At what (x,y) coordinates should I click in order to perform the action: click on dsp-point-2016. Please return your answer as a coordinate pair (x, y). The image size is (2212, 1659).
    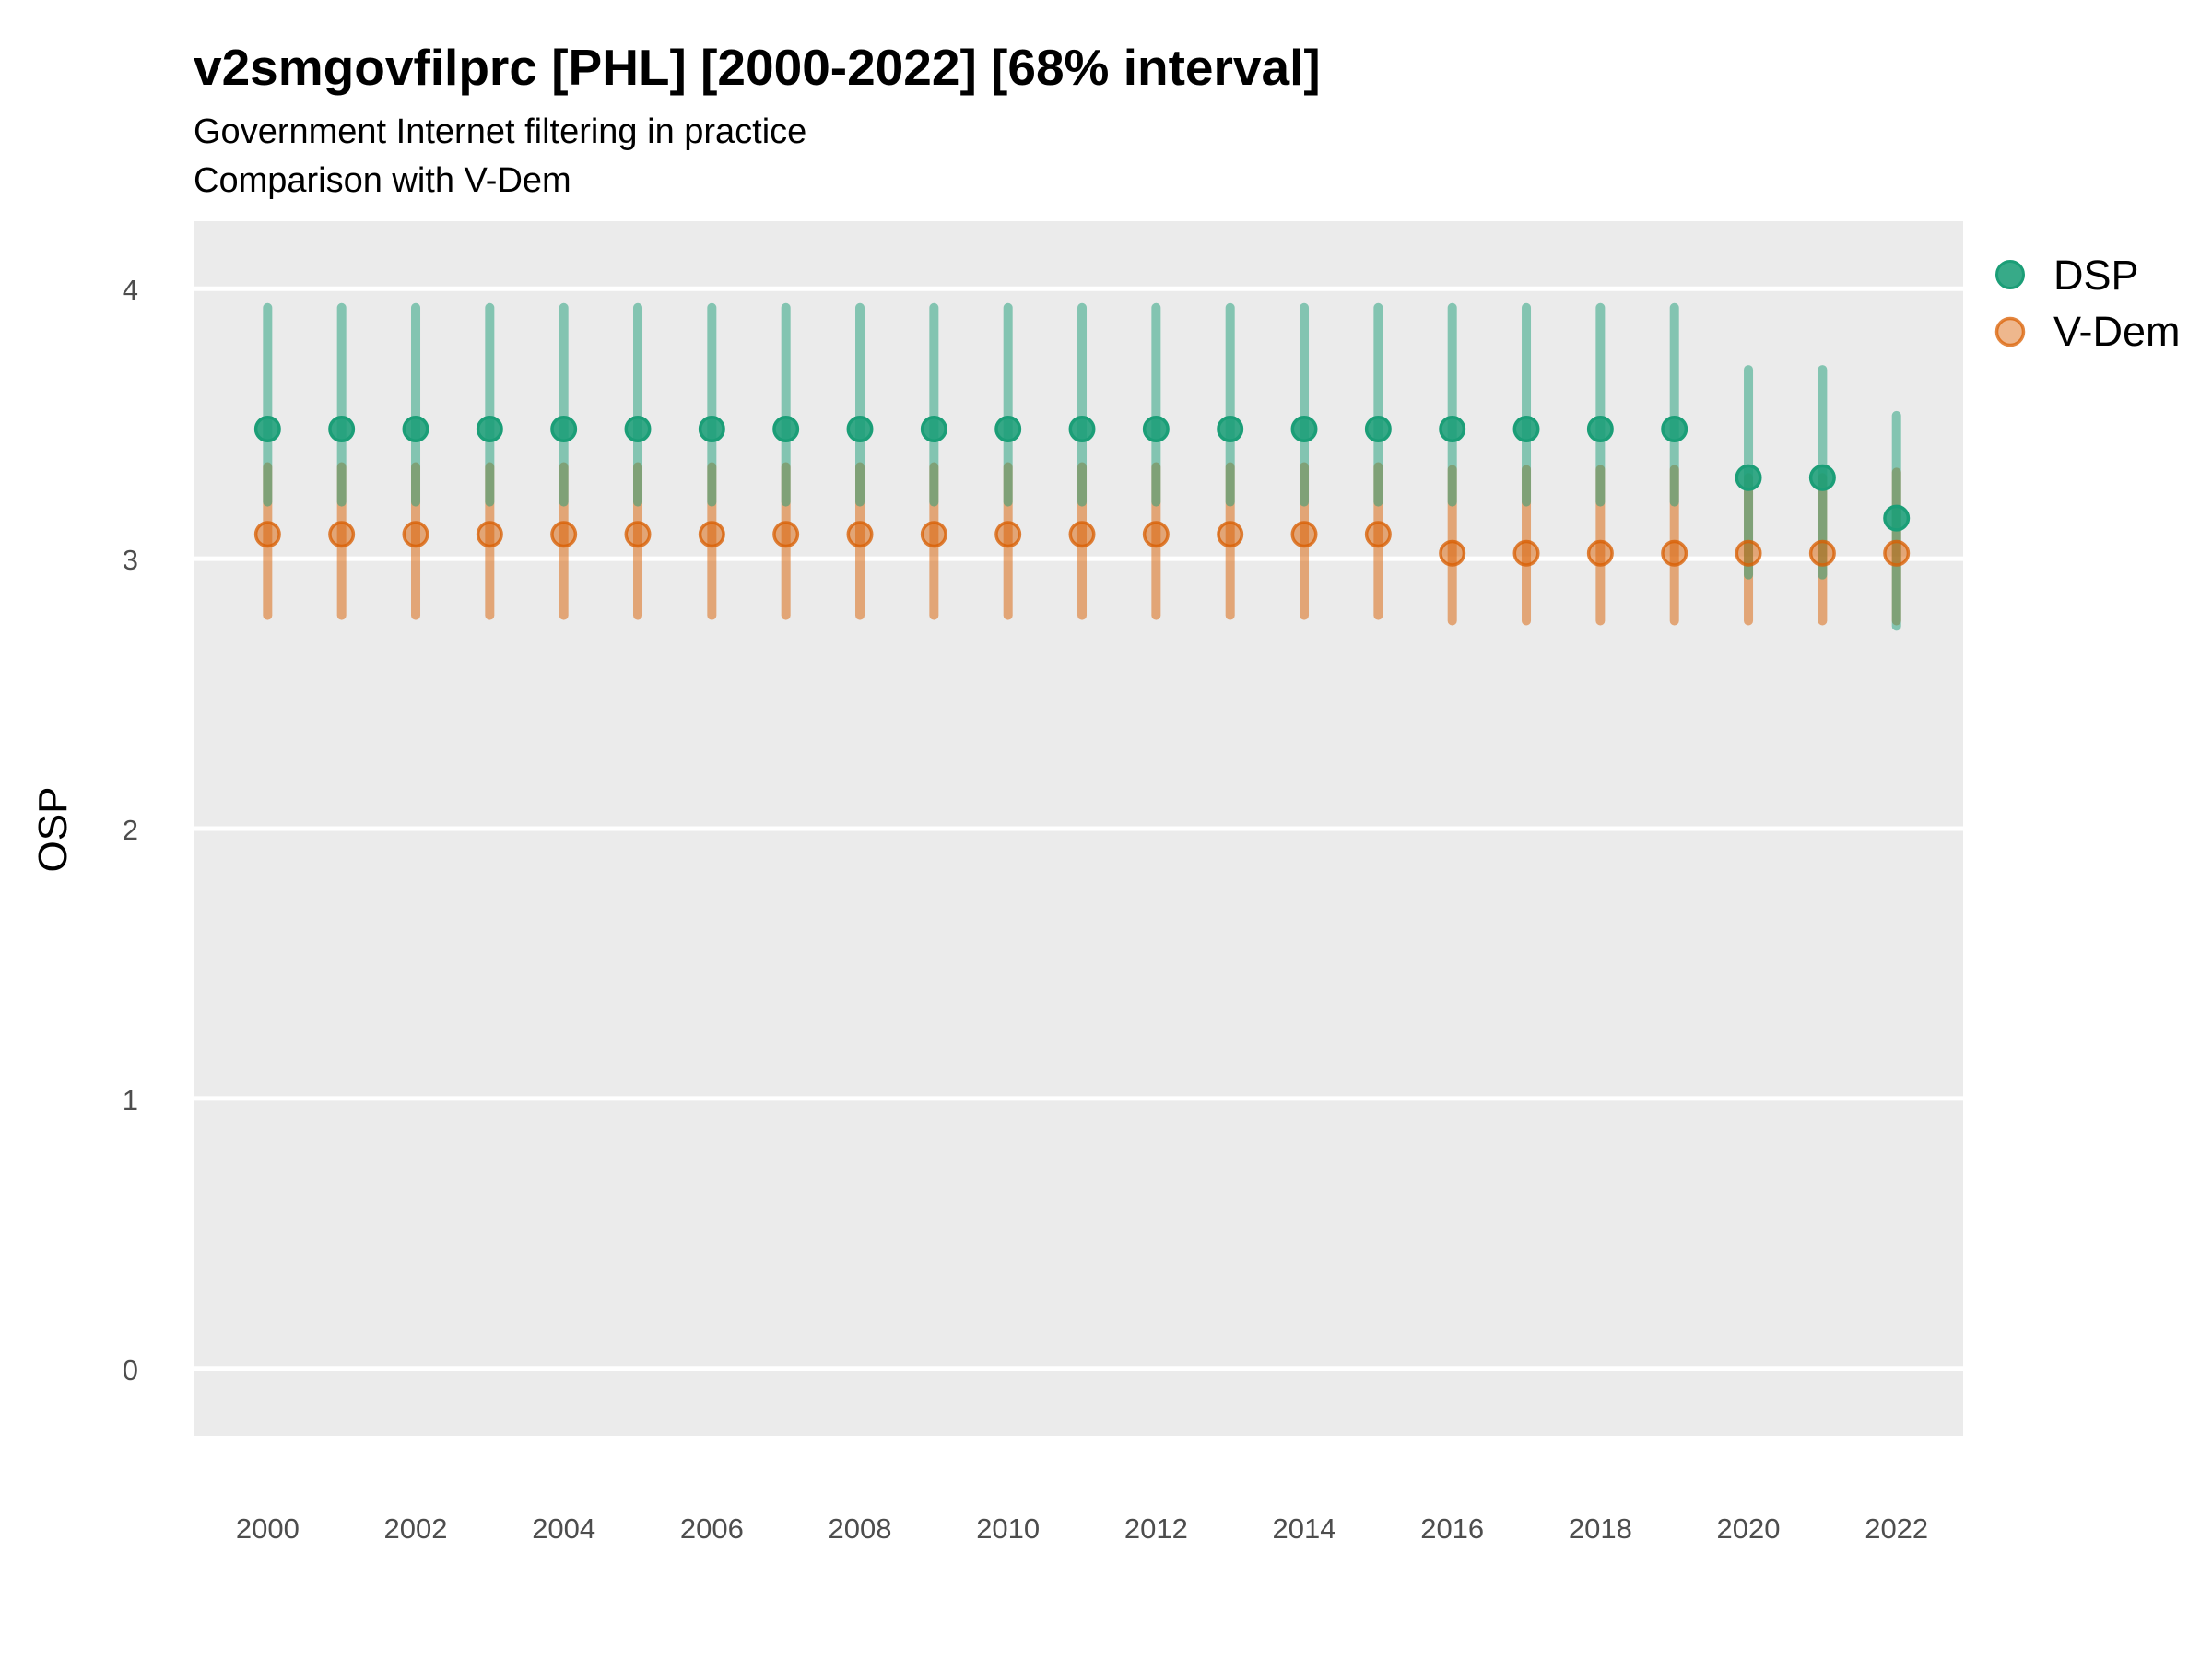
    Looking at the image, I should click on (1452, 429).